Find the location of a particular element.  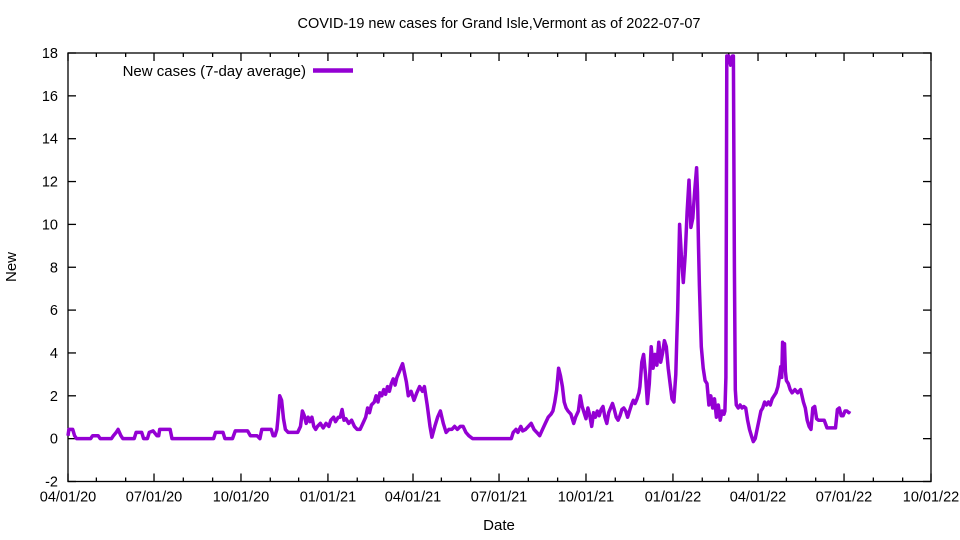

x-tick-label: 07/01/20 is located at coordinates (154, 498).